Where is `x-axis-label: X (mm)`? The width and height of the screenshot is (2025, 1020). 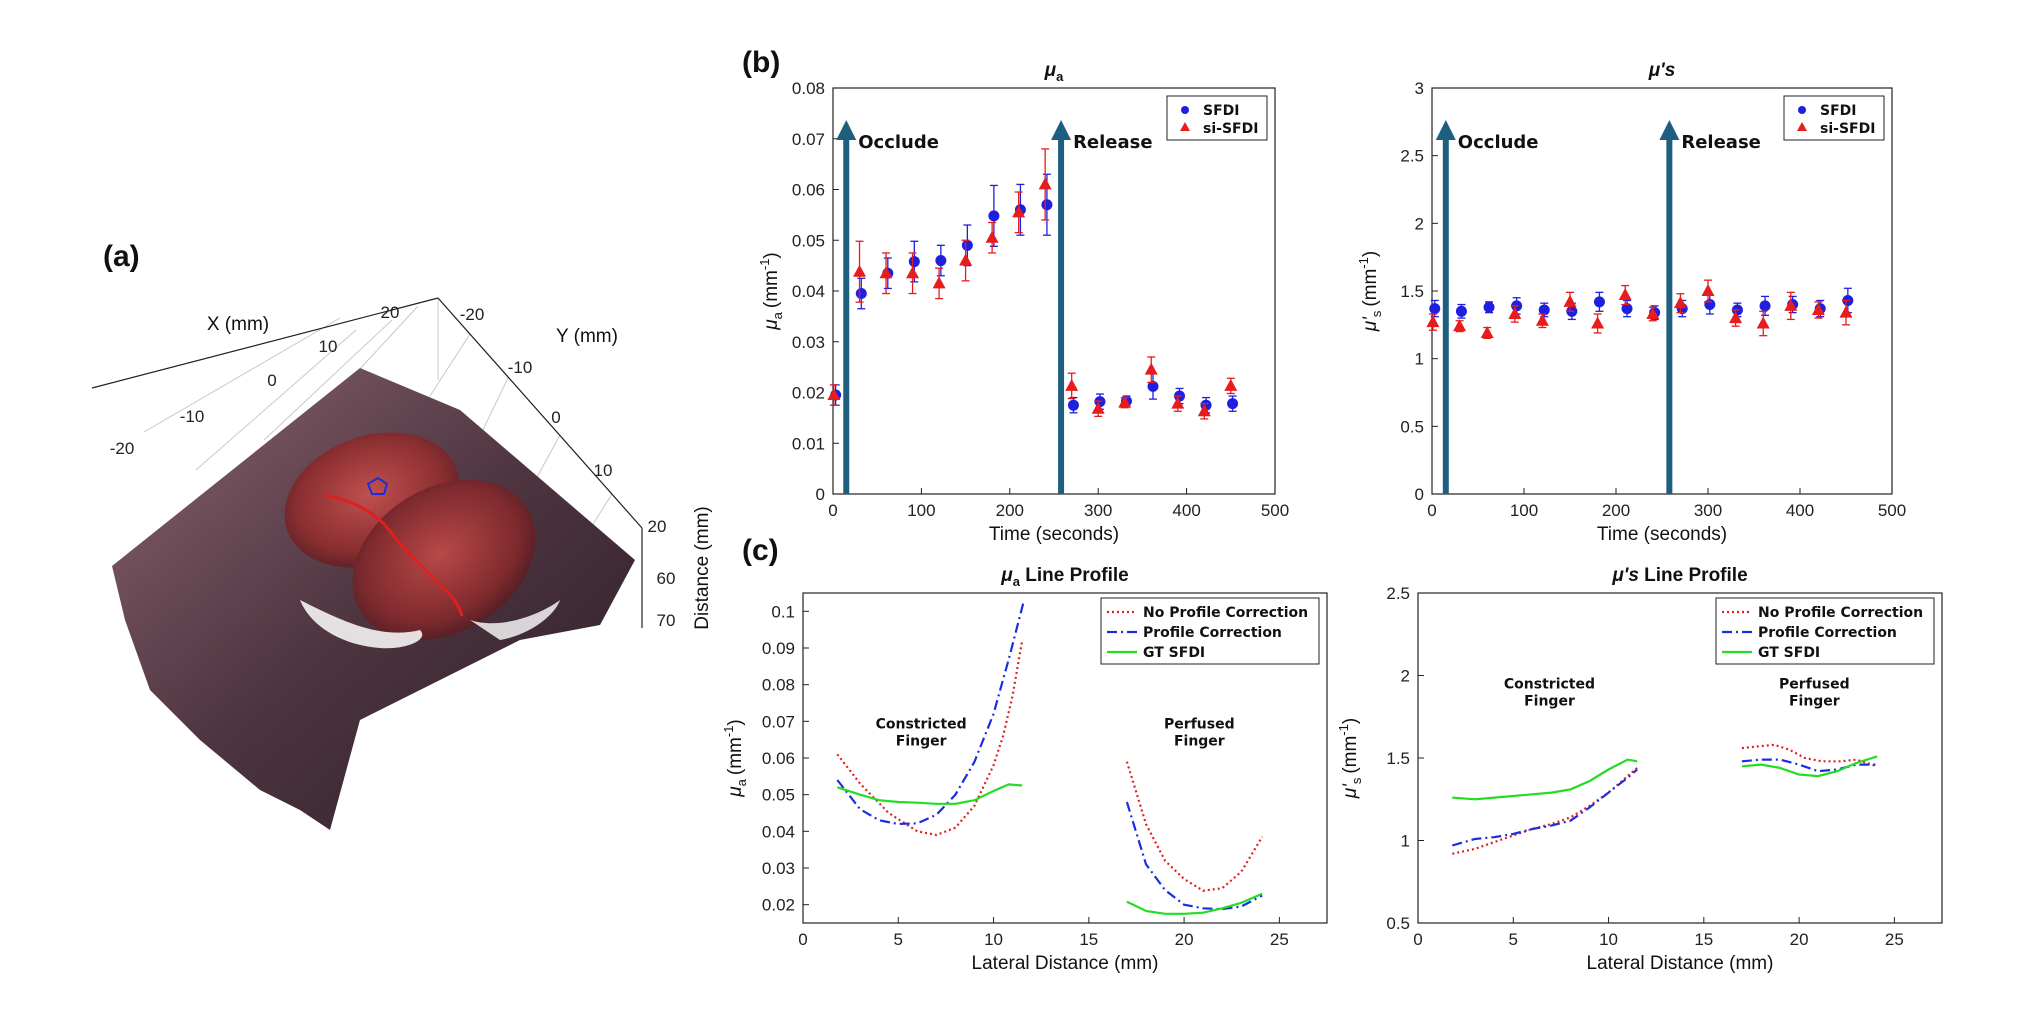
x-axis-label: X (mm) is located at coordinates (238, 324).